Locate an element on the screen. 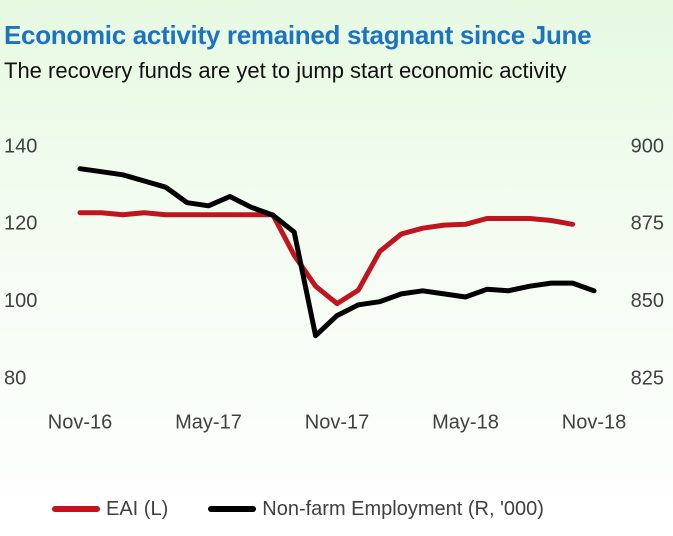 Image resolution: width=673 pixels, height=536 pixels. y-right-tick-label: 875 is located at coordinates (647, 224).